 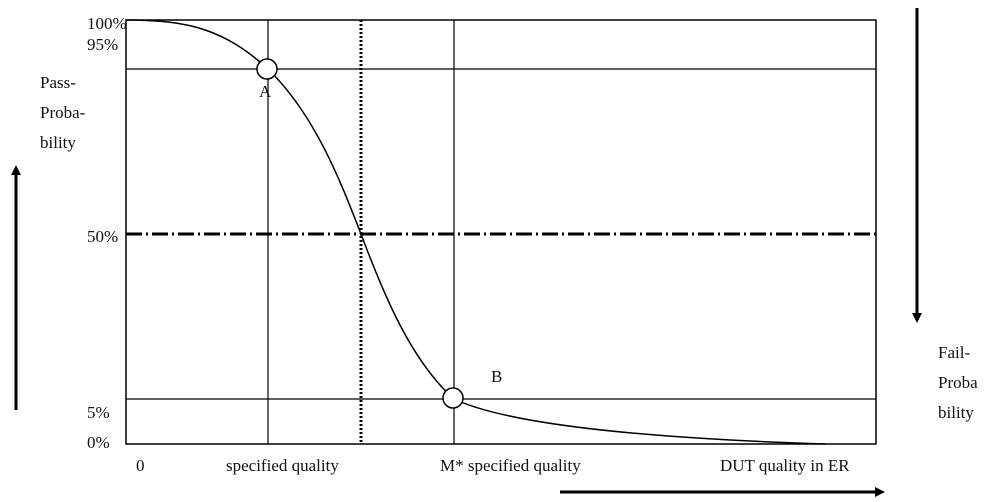 What do you see at coordinates (140, 465) in the screenshot?
I see `x-tick-zero: 0` at bounding box center [140, 465].